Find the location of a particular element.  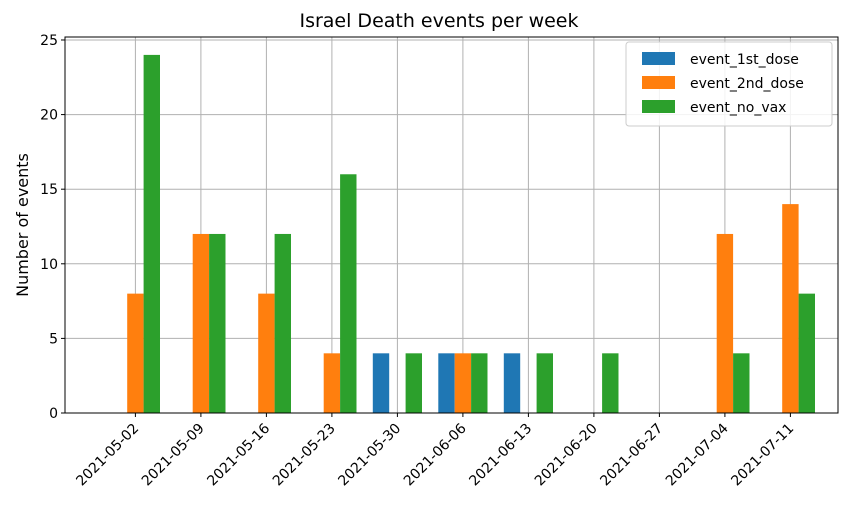

x-tick-label: 2021-07-11 is located at coordinates (762, 455).